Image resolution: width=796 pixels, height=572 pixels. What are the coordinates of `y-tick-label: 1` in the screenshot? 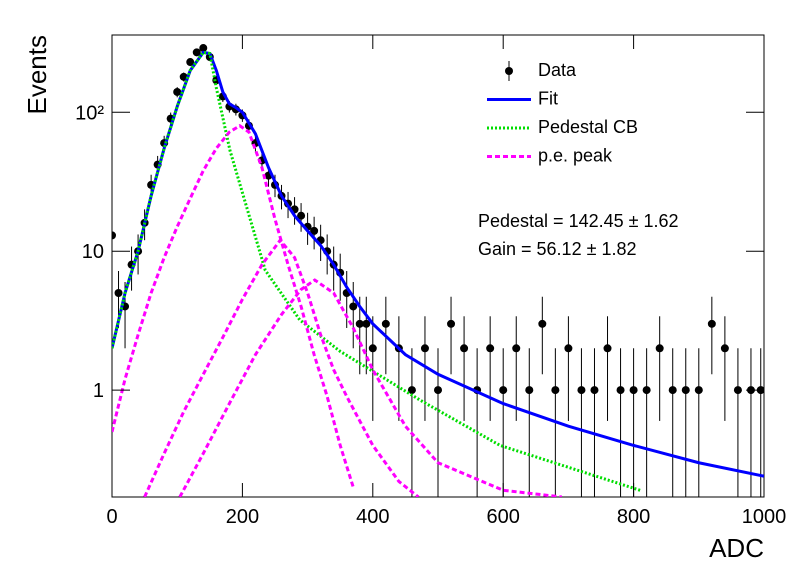 It's located at (98, 391).